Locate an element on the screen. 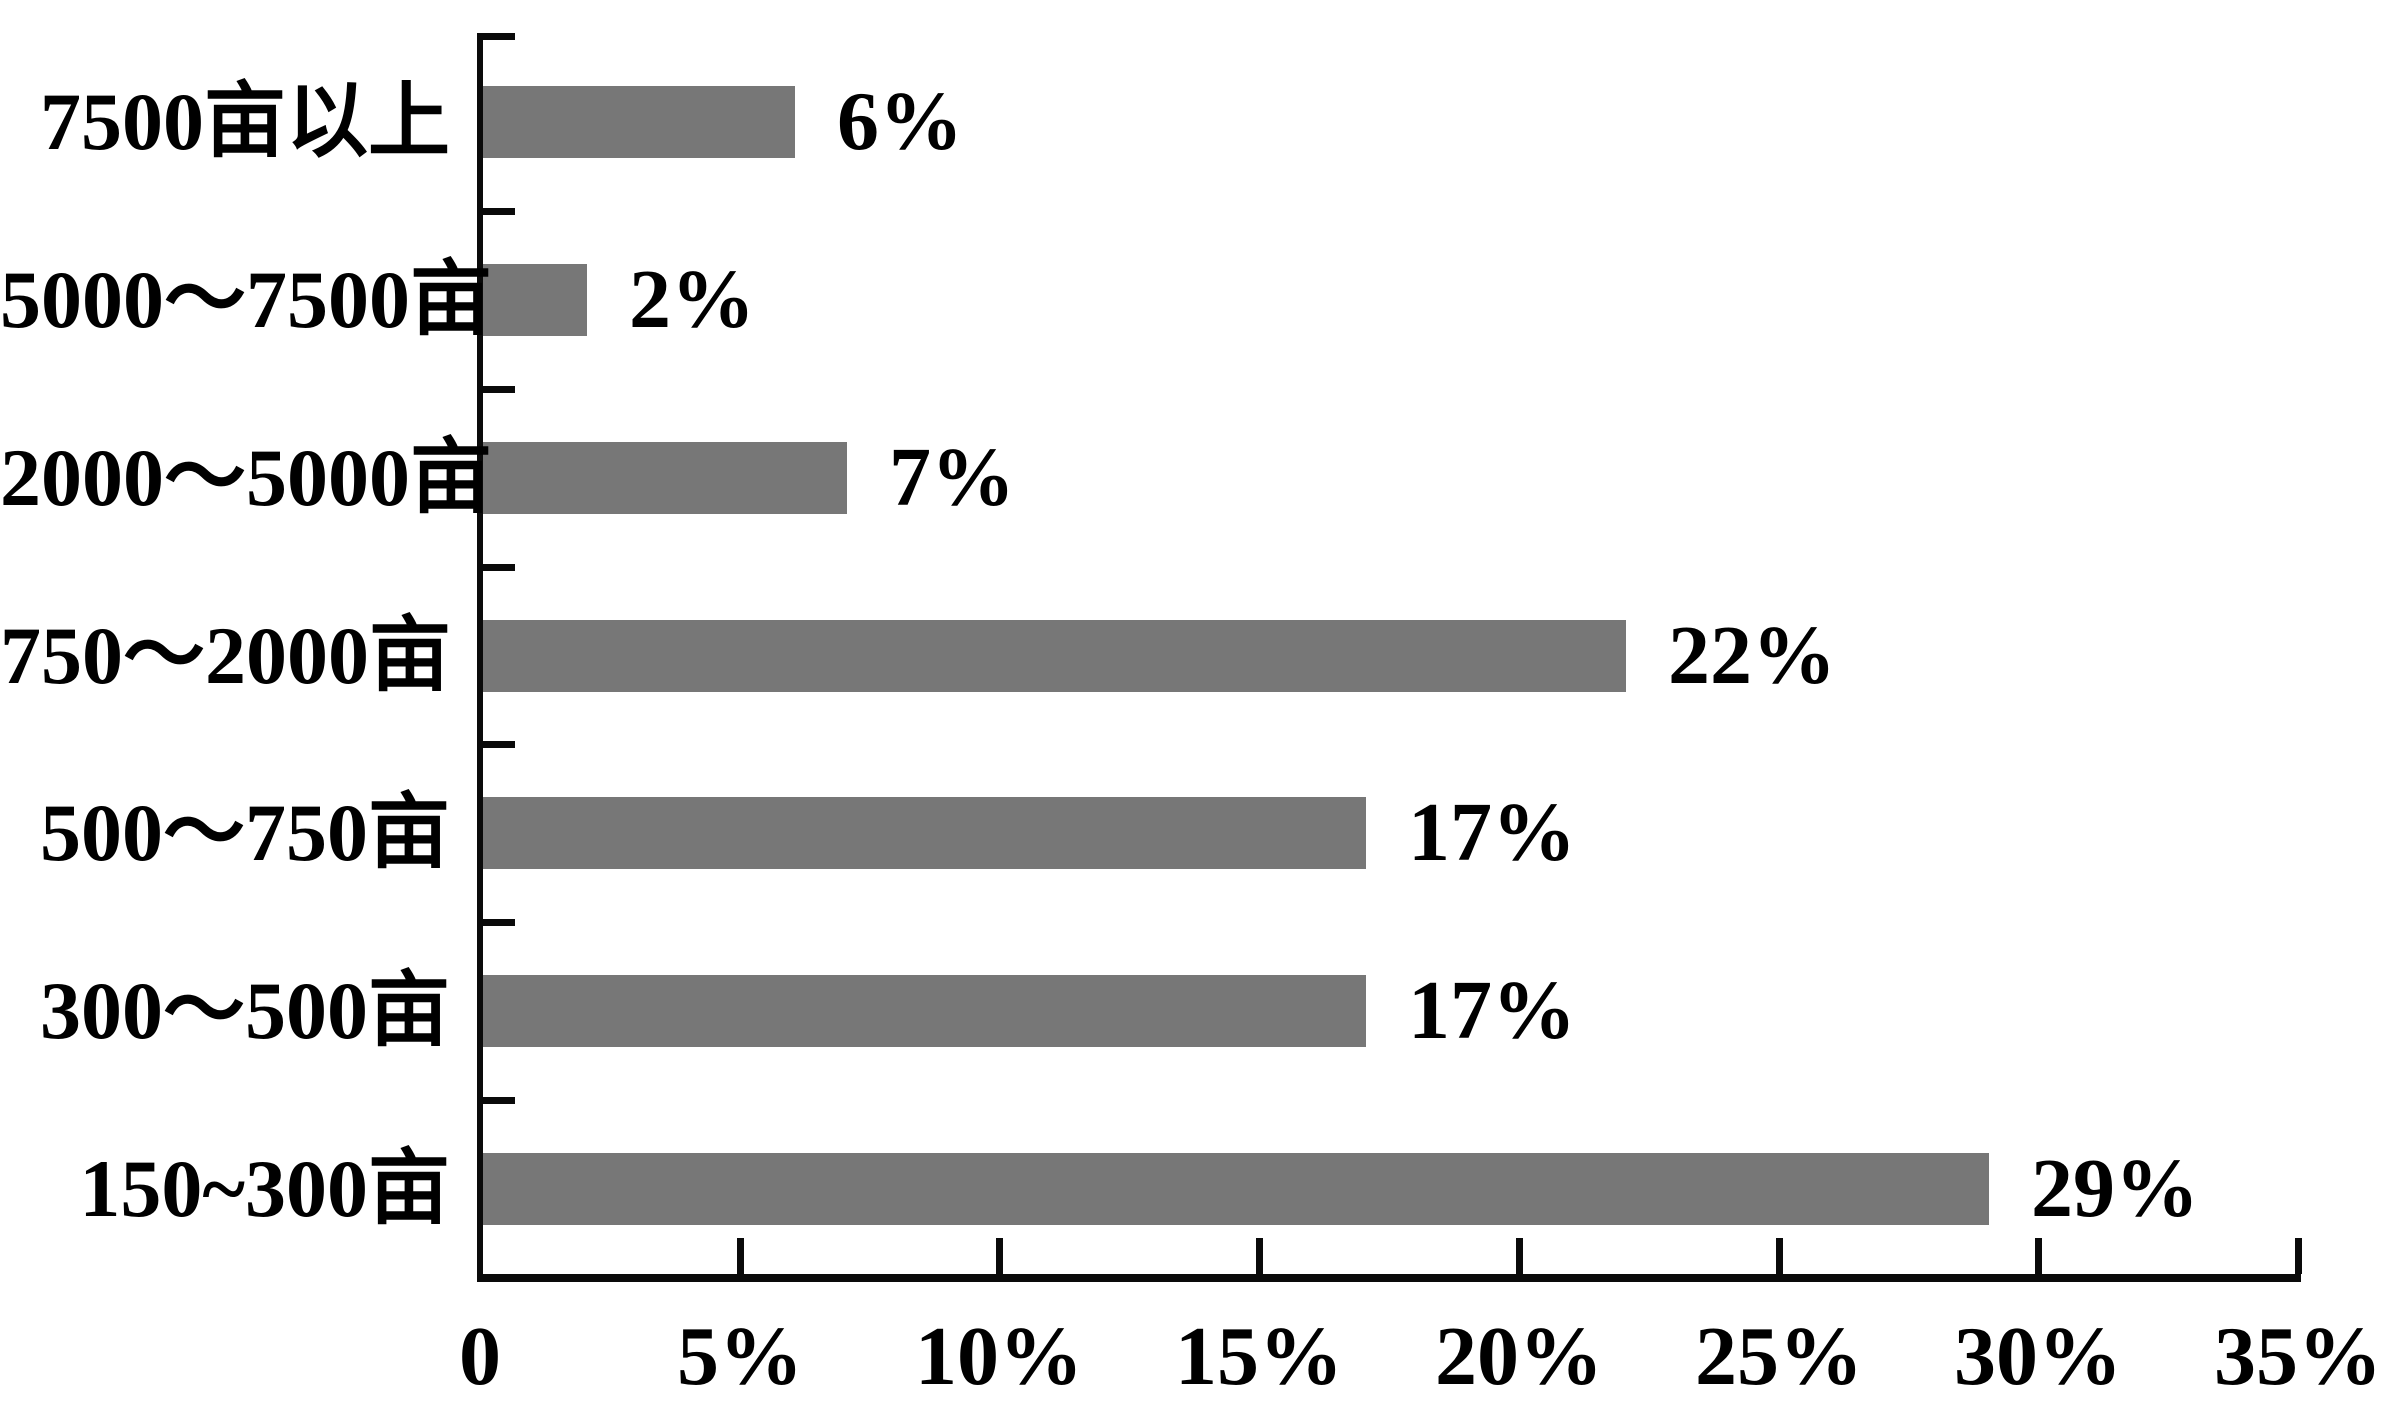  bar-value-label: 22% is located at coordinates (1752, 655).